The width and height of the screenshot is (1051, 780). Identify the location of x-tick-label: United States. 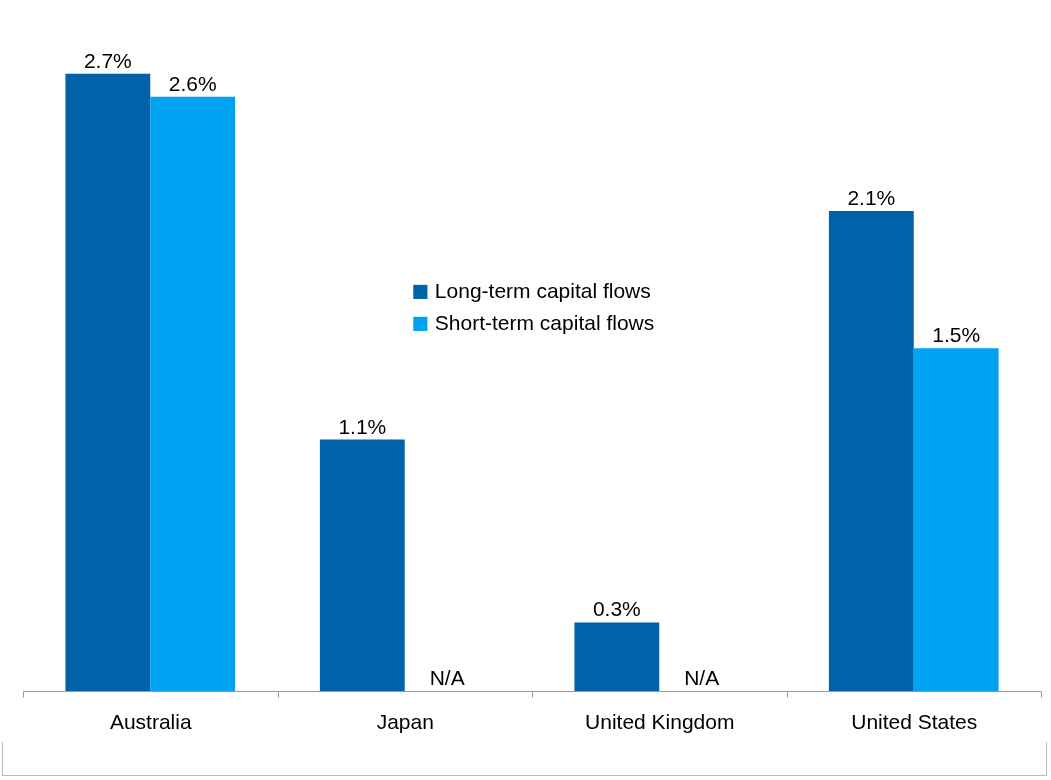
(914, 721).